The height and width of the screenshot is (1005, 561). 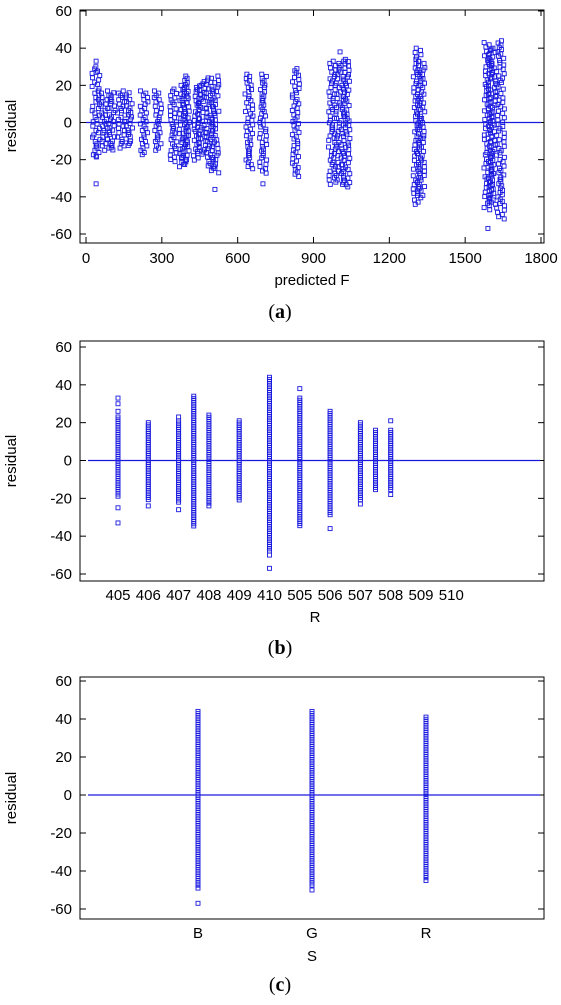 What do you see at coordinates (61, 536) in the screenshot?
I see `y-tick-label: -40` at bounding box center [61, 536].